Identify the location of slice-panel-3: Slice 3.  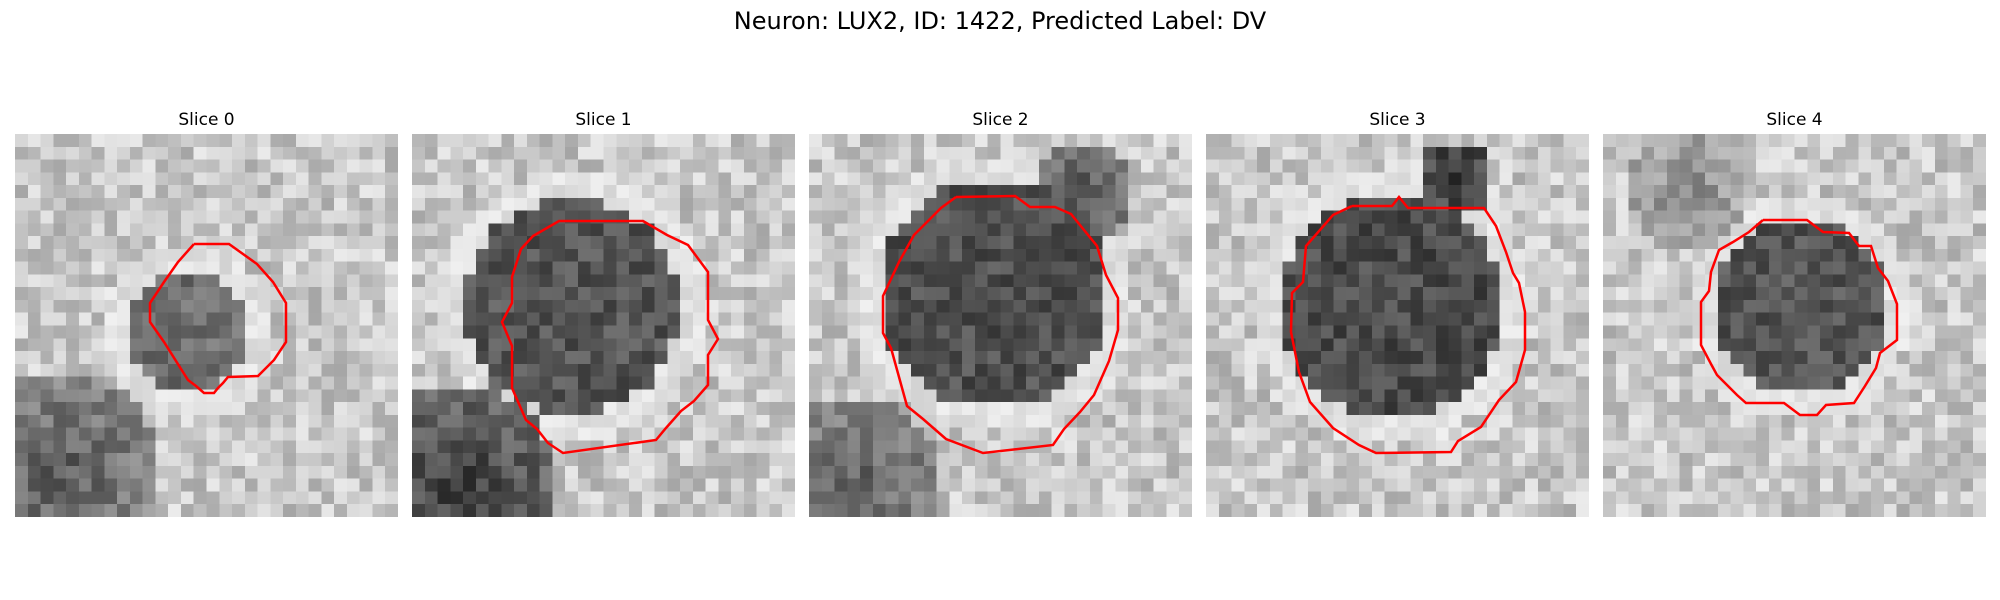
(1397, 312).